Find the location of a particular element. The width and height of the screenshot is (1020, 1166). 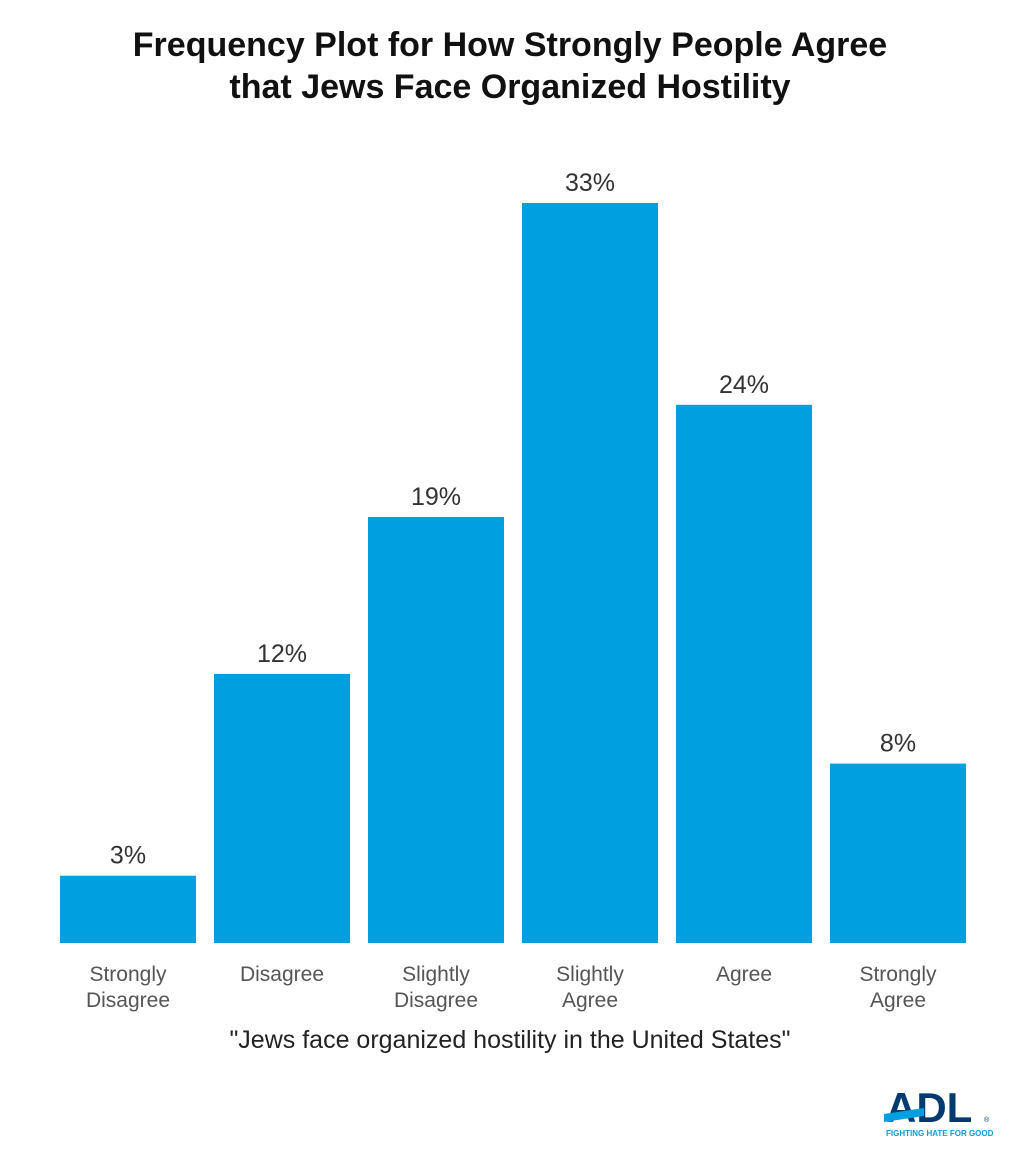

adl-logo: ADL ® FIGHTING HATE FOR GOOD is located at coordinates (939, 1115).